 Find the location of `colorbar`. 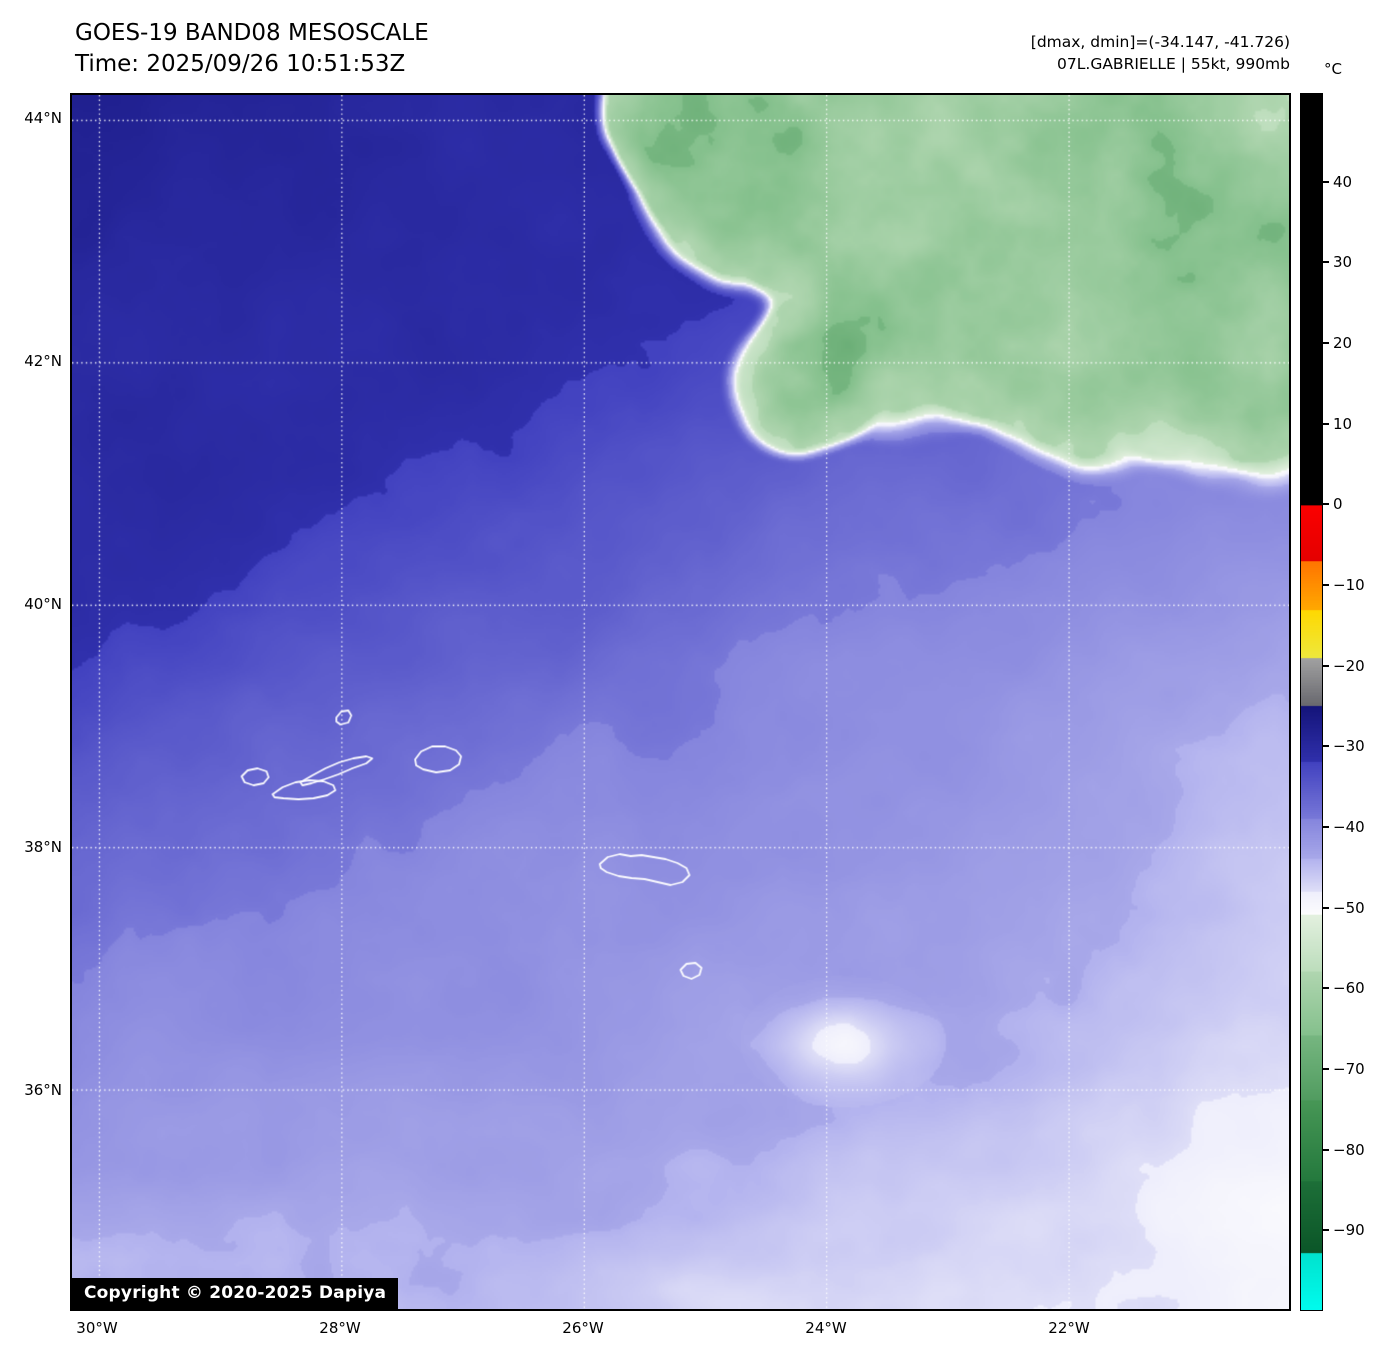

colorbar is located at coordinates (1311, 702).